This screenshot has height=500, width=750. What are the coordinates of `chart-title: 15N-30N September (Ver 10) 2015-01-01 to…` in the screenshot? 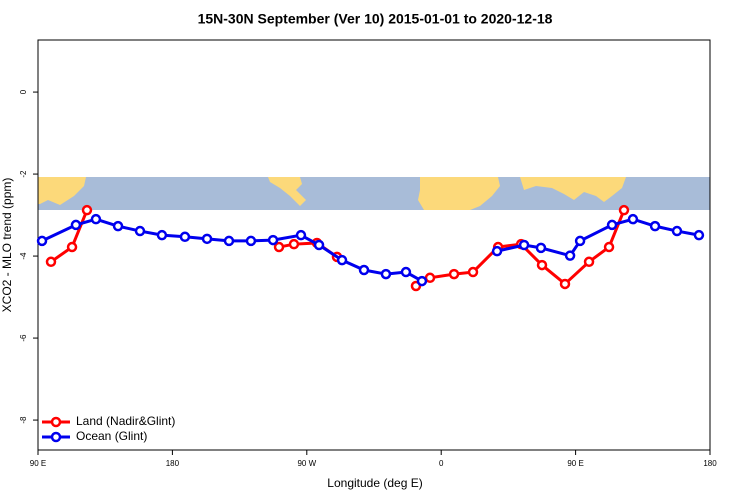 It's located at (375, 19).